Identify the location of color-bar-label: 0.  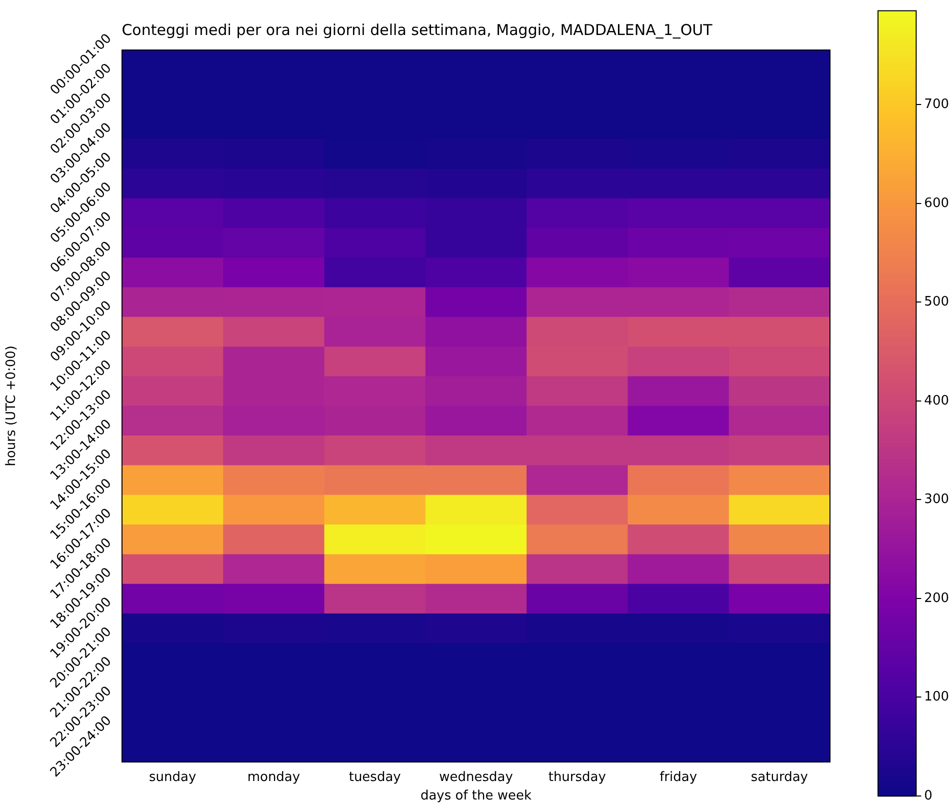
(928, 796).